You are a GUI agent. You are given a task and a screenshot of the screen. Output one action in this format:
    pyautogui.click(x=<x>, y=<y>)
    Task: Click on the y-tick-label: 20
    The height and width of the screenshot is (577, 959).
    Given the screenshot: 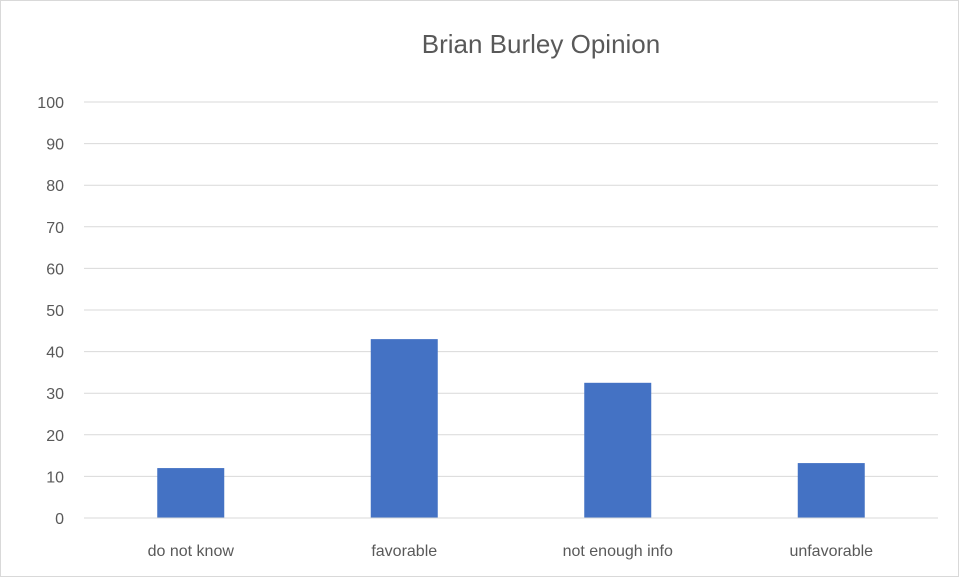 What is the action you would take?
    pyautogui.click(x=55, y=436)
    